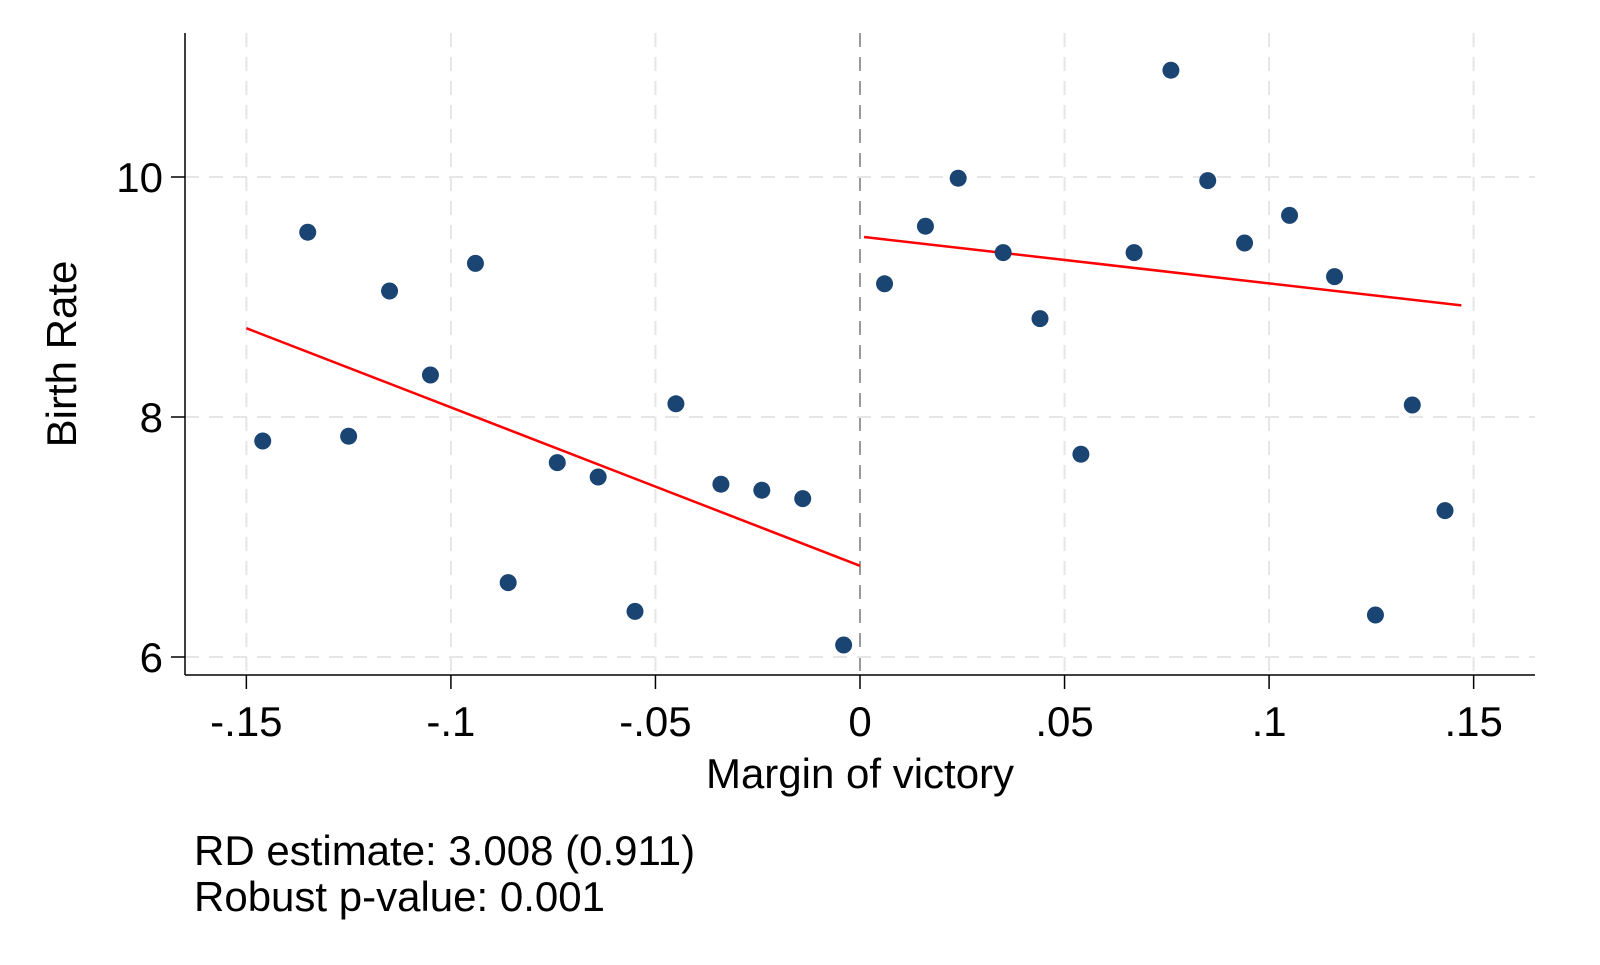  I want to click on rd-estimate-text: RD estimate: 3.008 (0.911), so click(445, 850).